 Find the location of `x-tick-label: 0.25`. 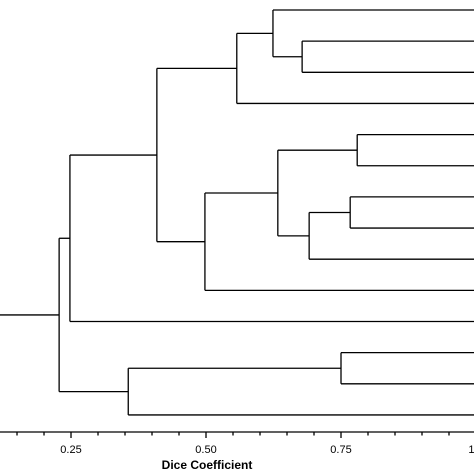

x-tick-label: 0.25 is located at coordinates (70, 450).